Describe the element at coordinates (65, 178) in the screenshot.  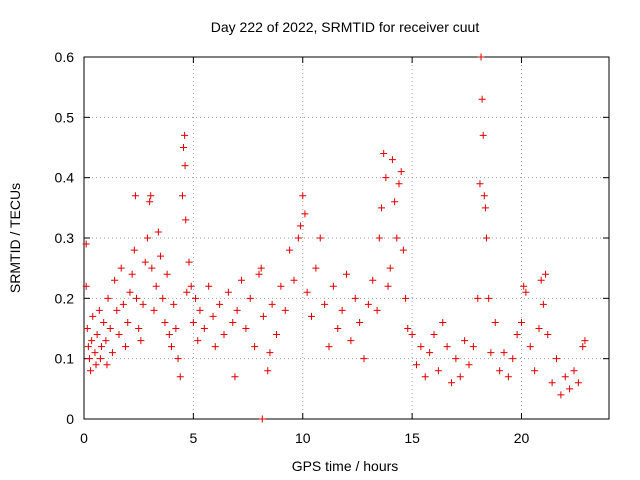
I see `y-tick-label: 0.4` at that location.